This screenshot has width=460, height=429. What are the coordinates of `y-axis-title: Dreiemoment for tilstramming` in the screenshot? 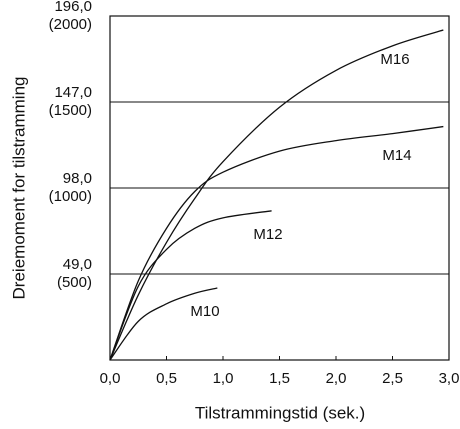 It's located at (18, 188).